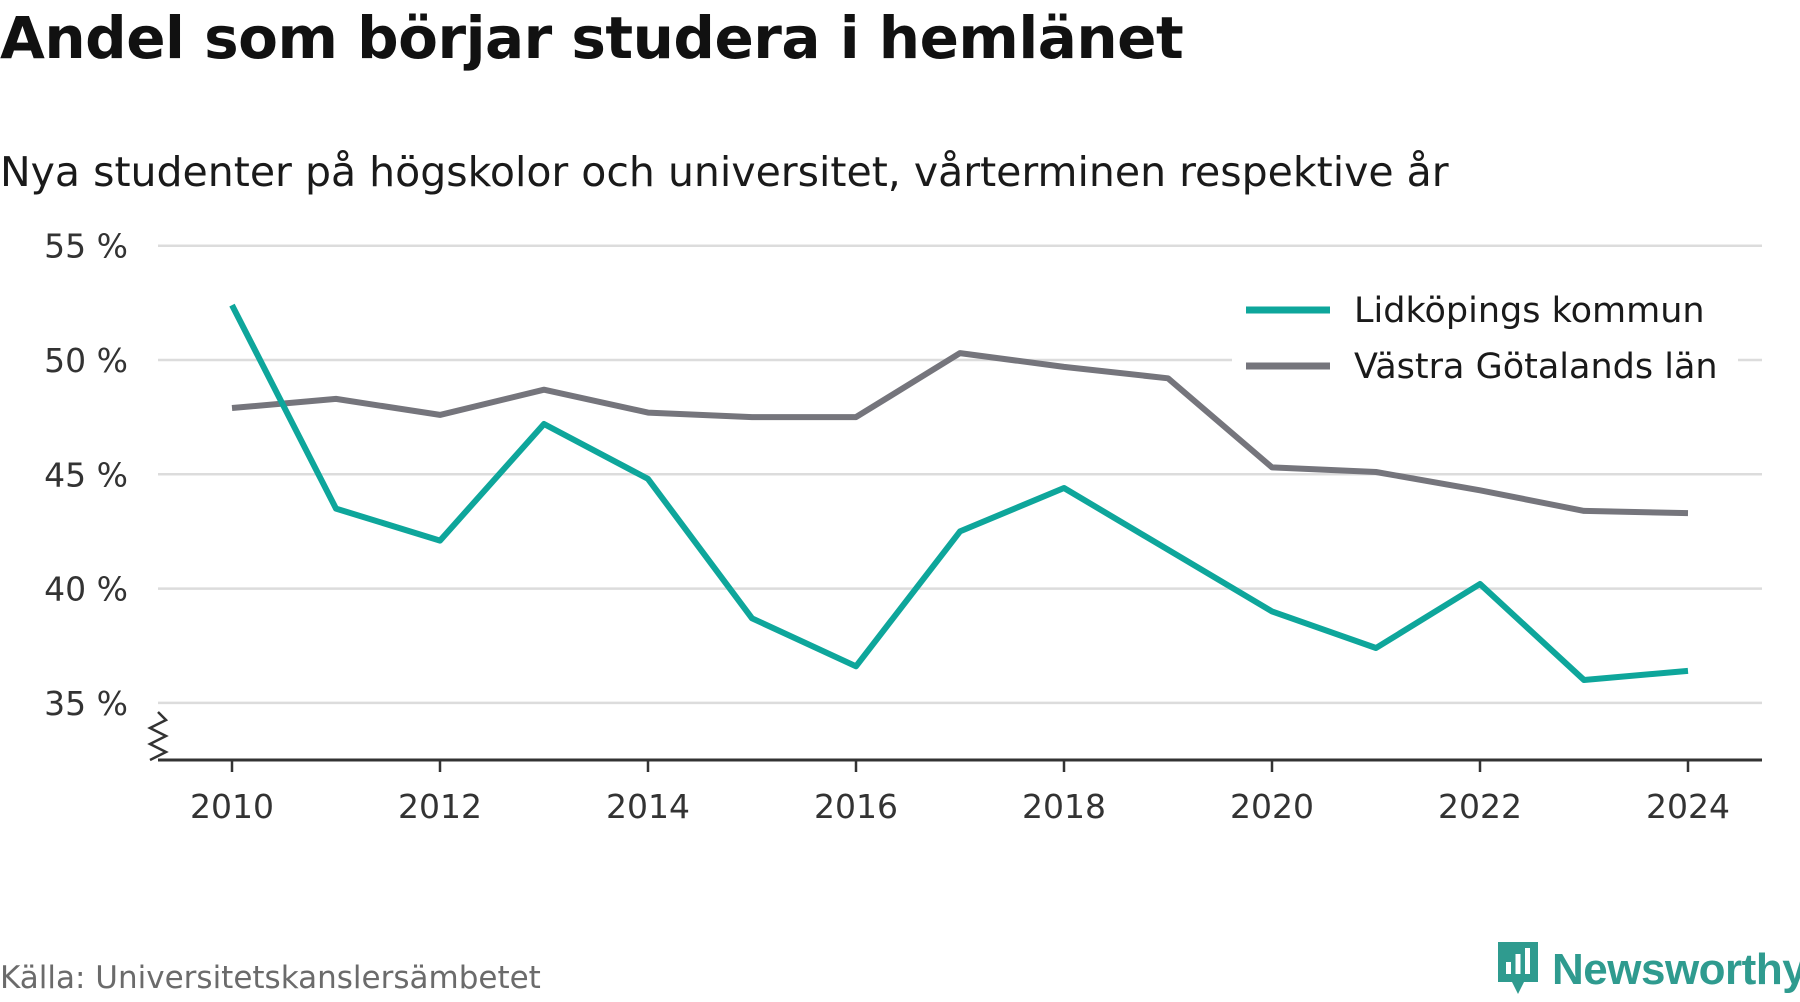  I want to click on y-tick-label: 55 %, so click(86, 246).